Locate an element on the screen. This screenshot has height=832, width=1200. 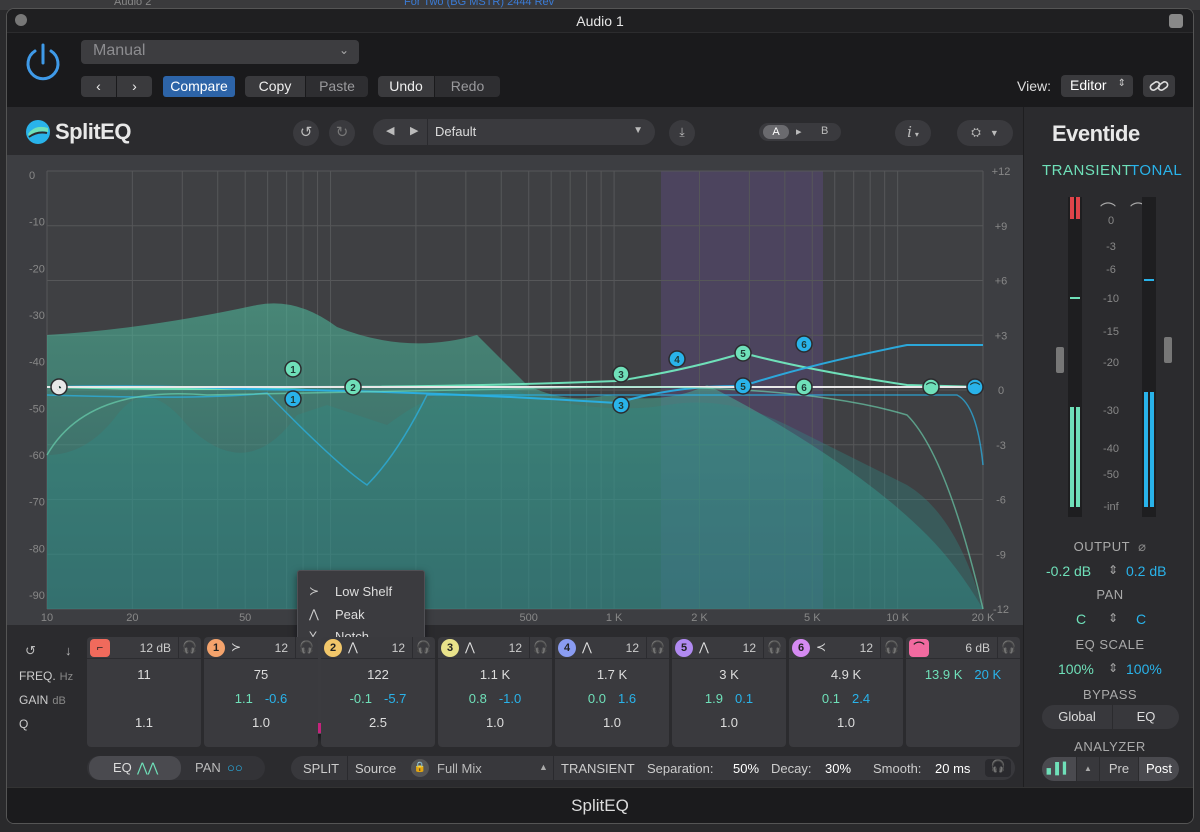
band-transient-gain: 0.8 is located at coordinates (477, 698).